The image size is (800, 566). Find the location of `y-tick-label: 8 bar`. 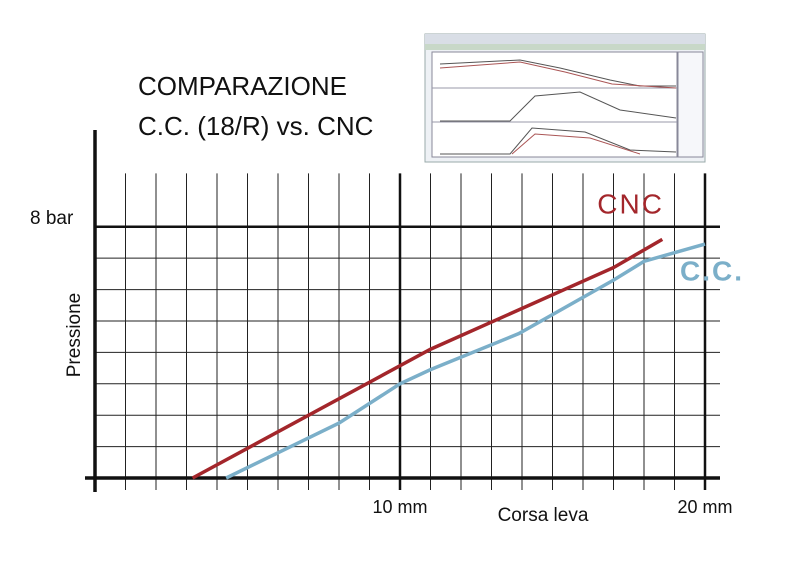

y-tick-label: 8 bar is located at coordinates (52, 218).